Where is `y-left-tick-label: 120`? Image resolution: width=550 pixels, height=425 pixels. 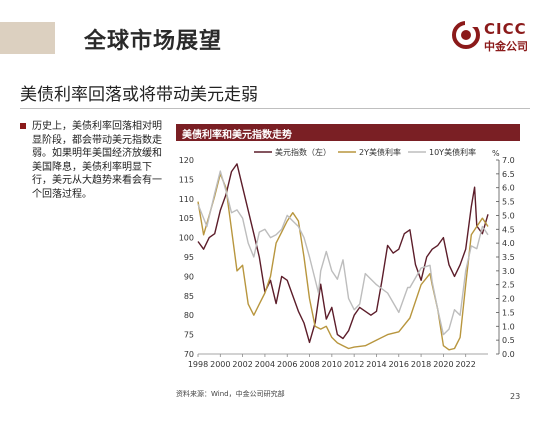
y-left-tick-label: 120 is located at coordinates (186, 160).